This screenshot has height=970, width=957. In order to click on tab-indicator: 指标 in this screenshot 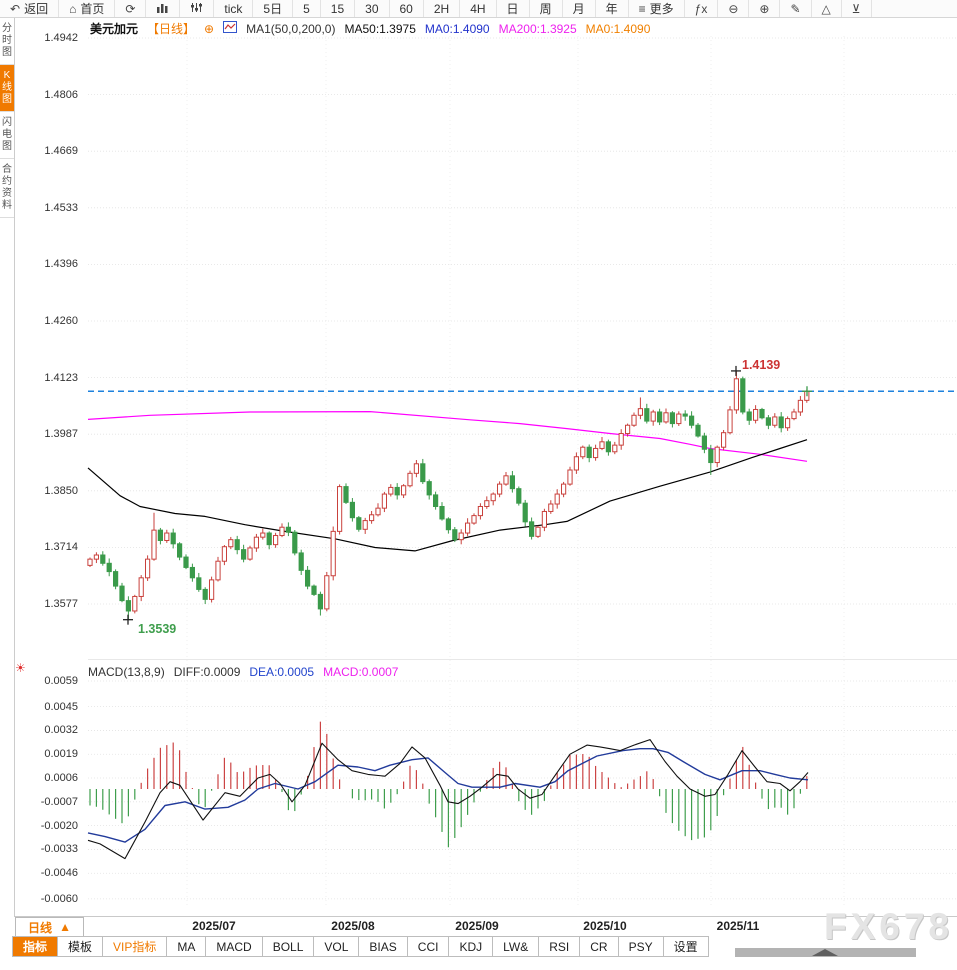, I will do `click(35, 946)`.